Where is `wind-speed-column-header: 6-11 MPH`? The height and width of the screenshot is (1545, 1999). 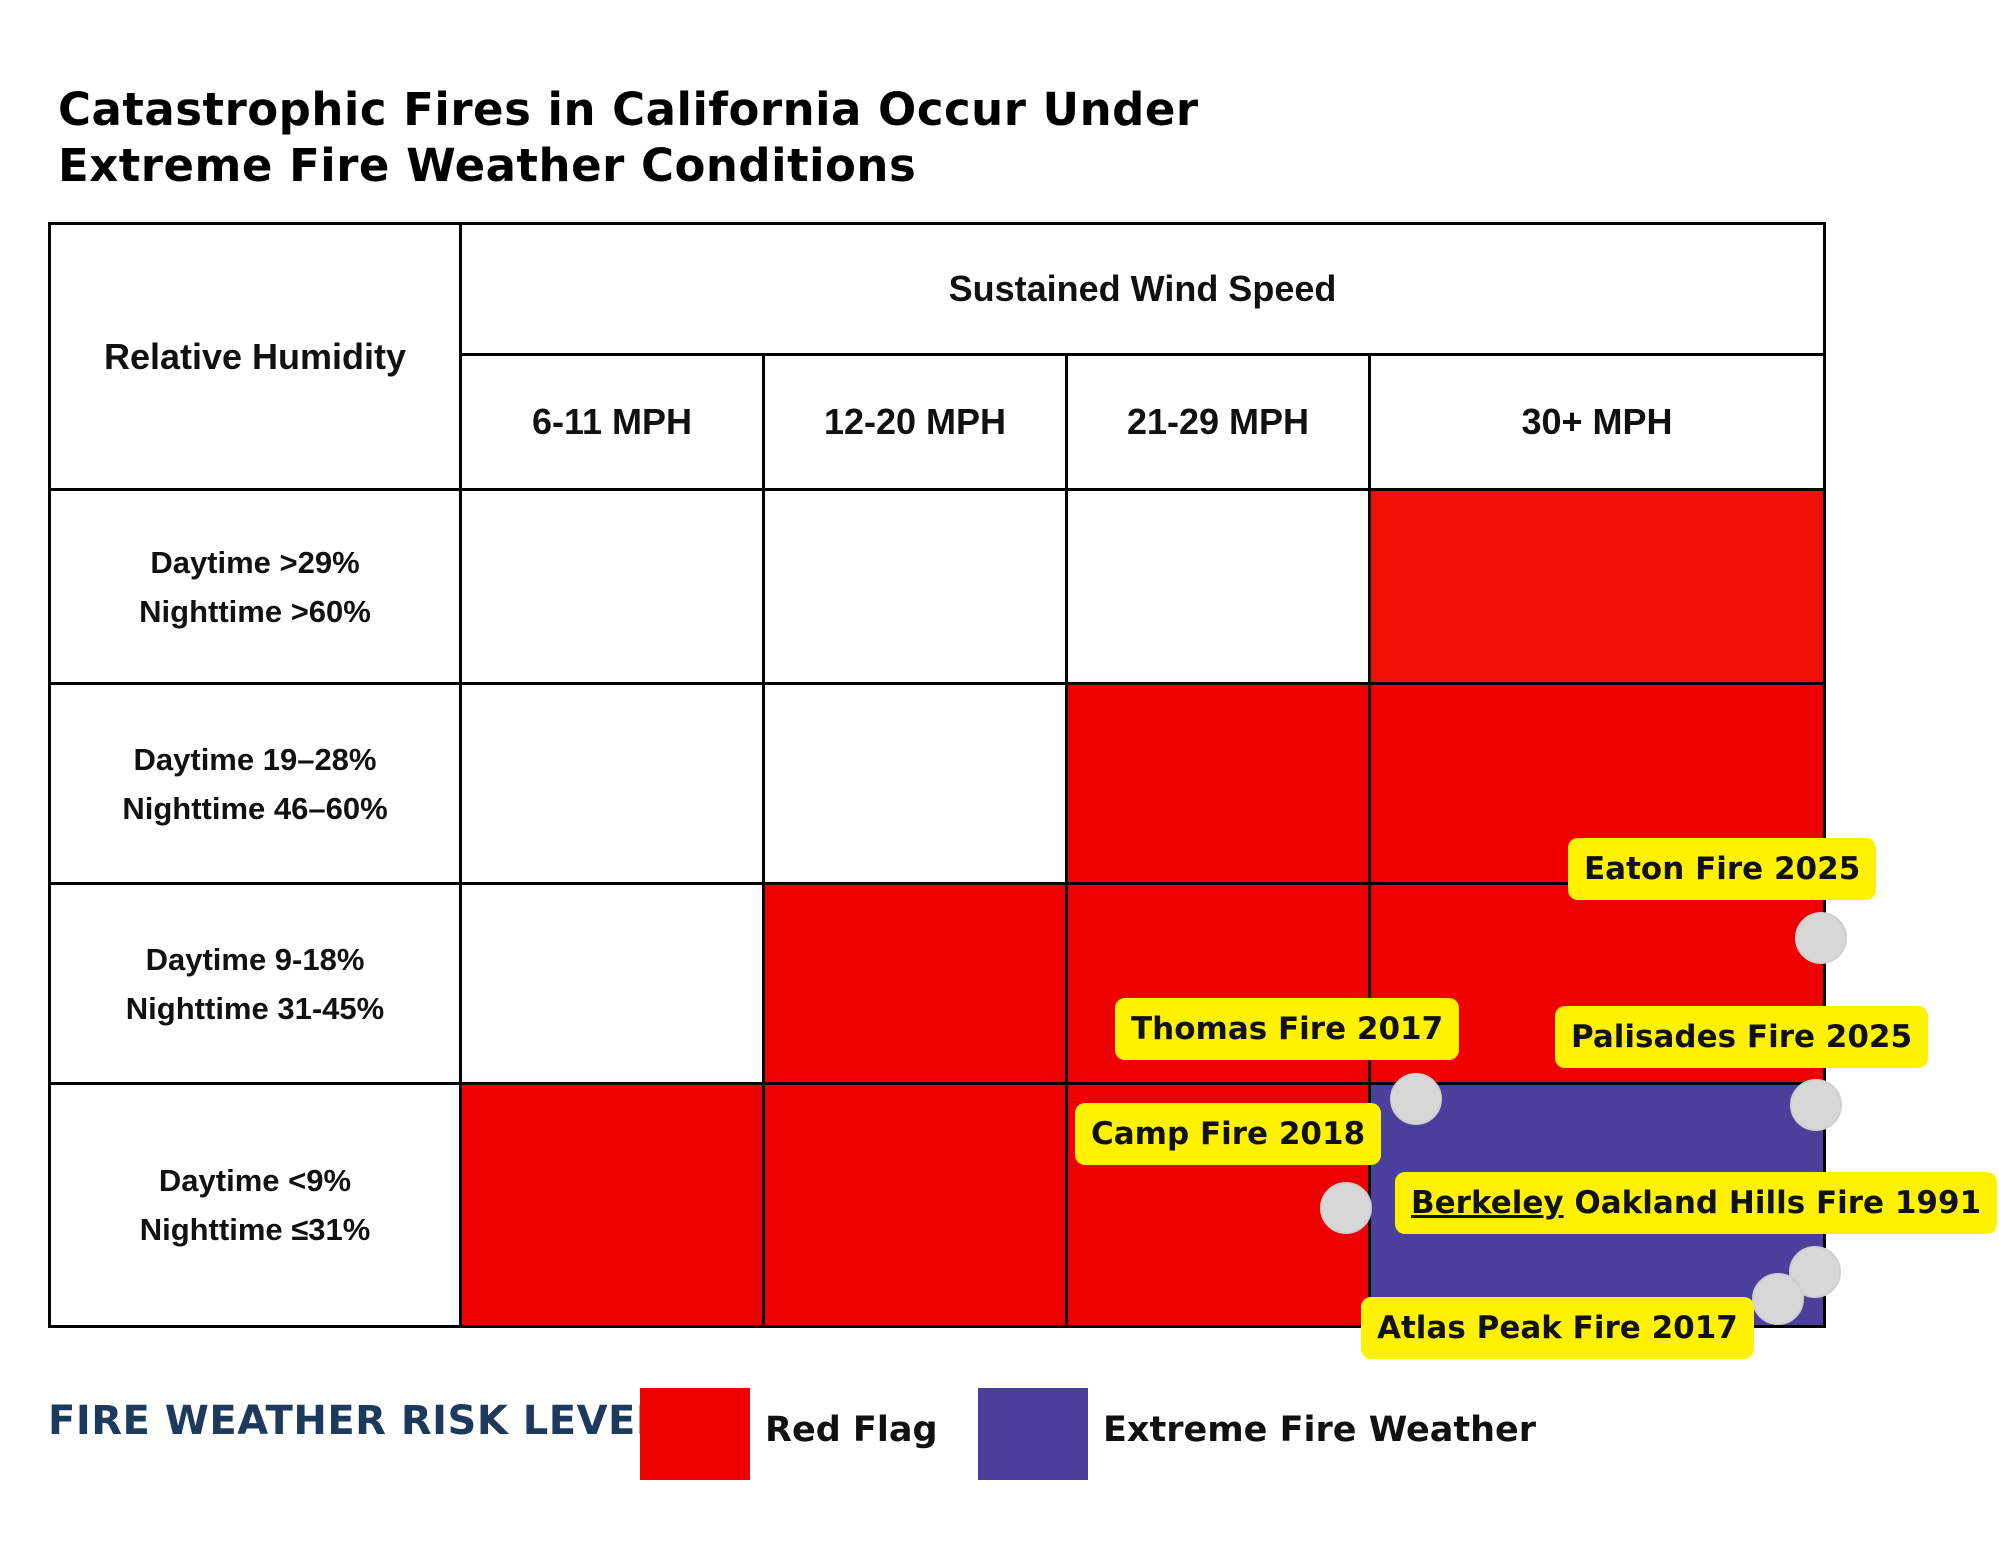
wind-speed-column-header: 6-11 MPH is located at coordinates (612, 422).